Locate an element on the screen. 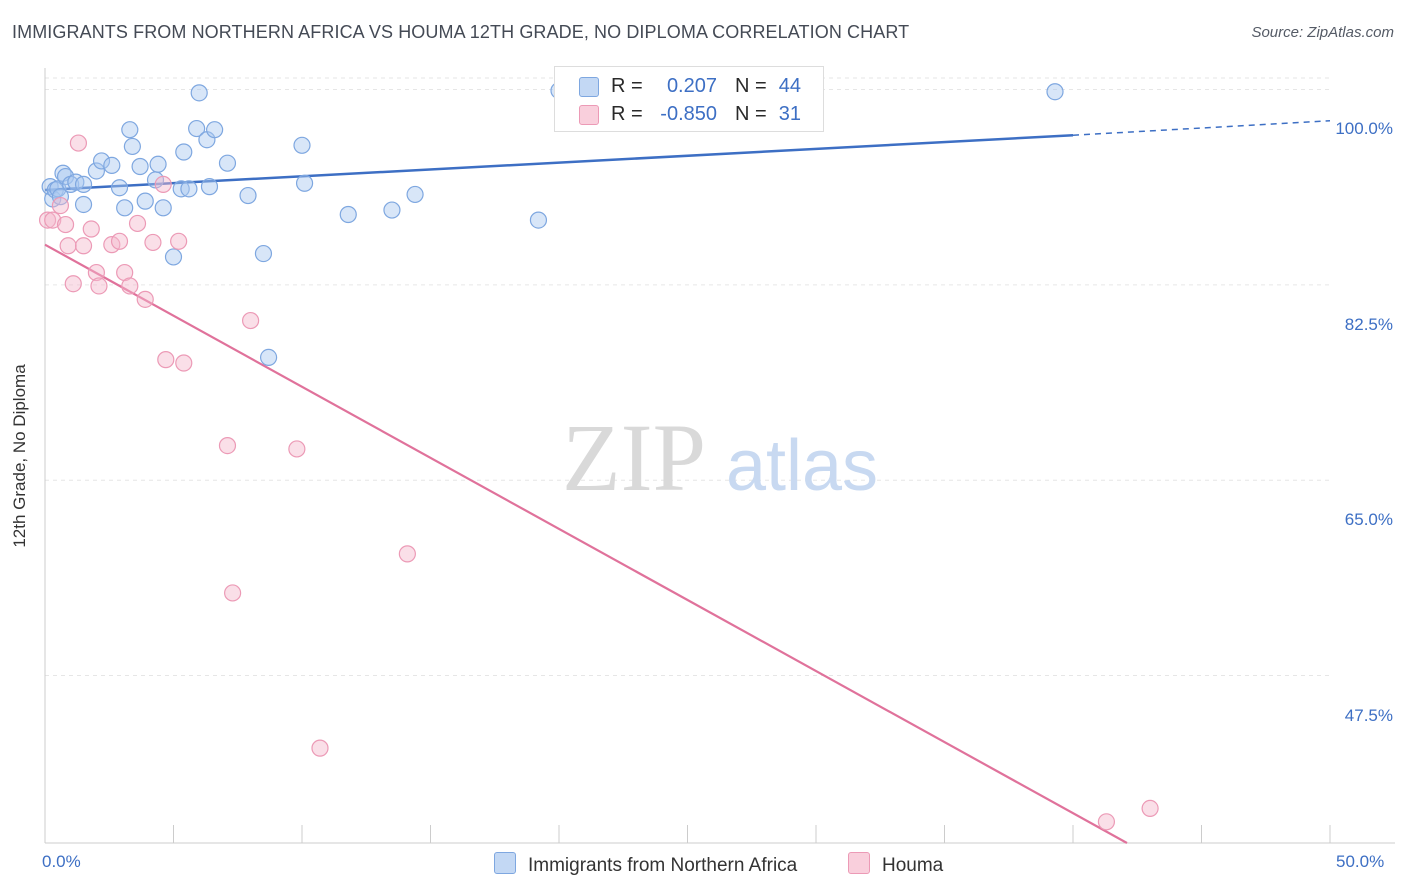 This screenshot has width=1406, height=892. y-tick-label: 47.5% is located at coordinates (1368, 715).